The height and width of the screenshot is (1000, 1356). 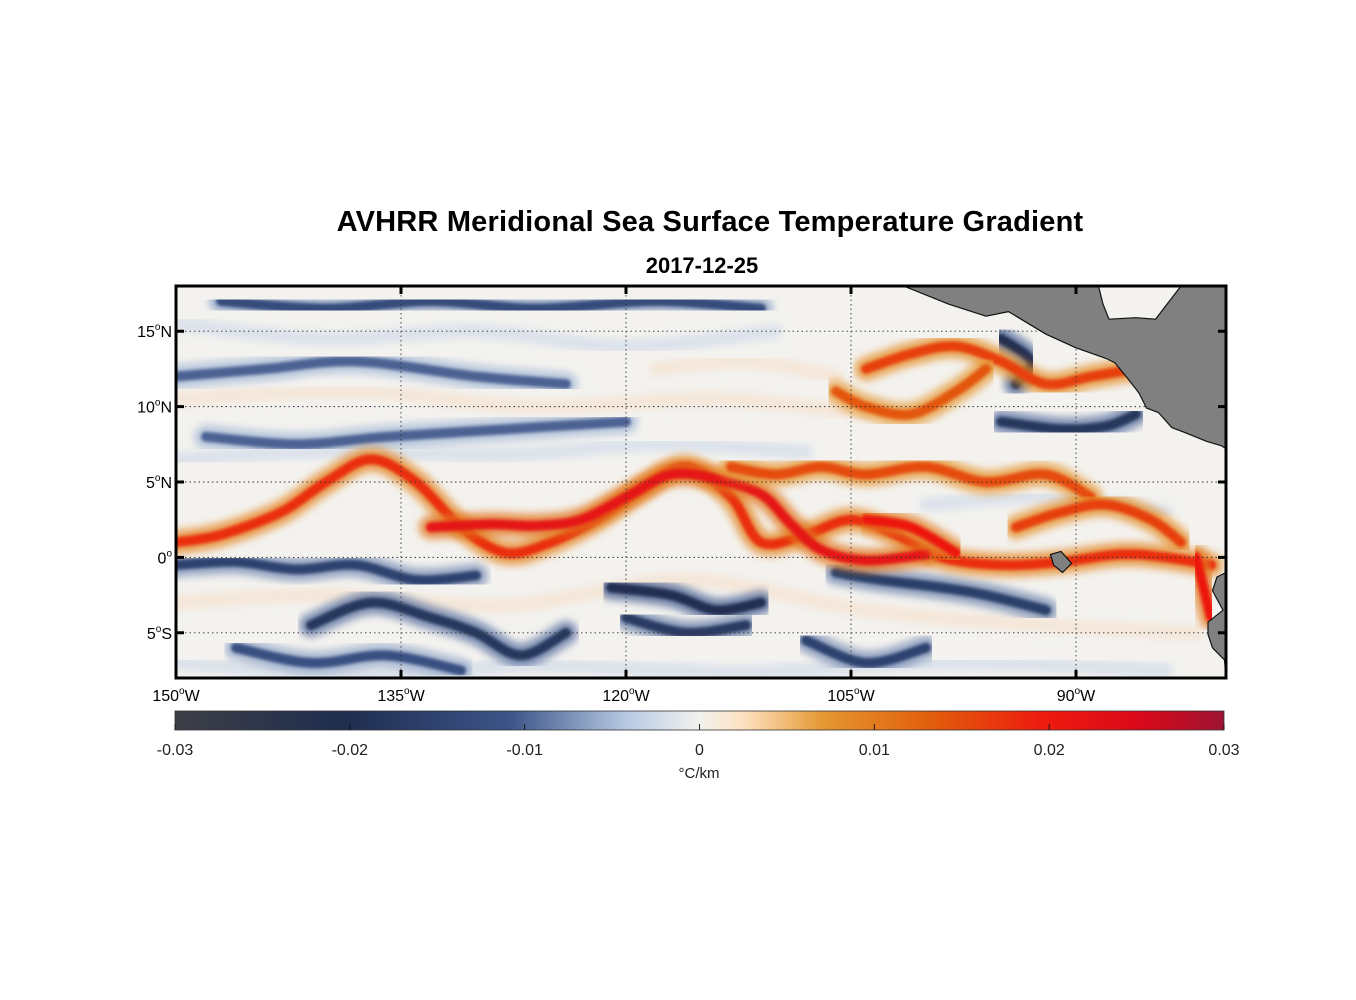 I want to click on colorbar-tick-label: 0, so click(x=699, y=750).